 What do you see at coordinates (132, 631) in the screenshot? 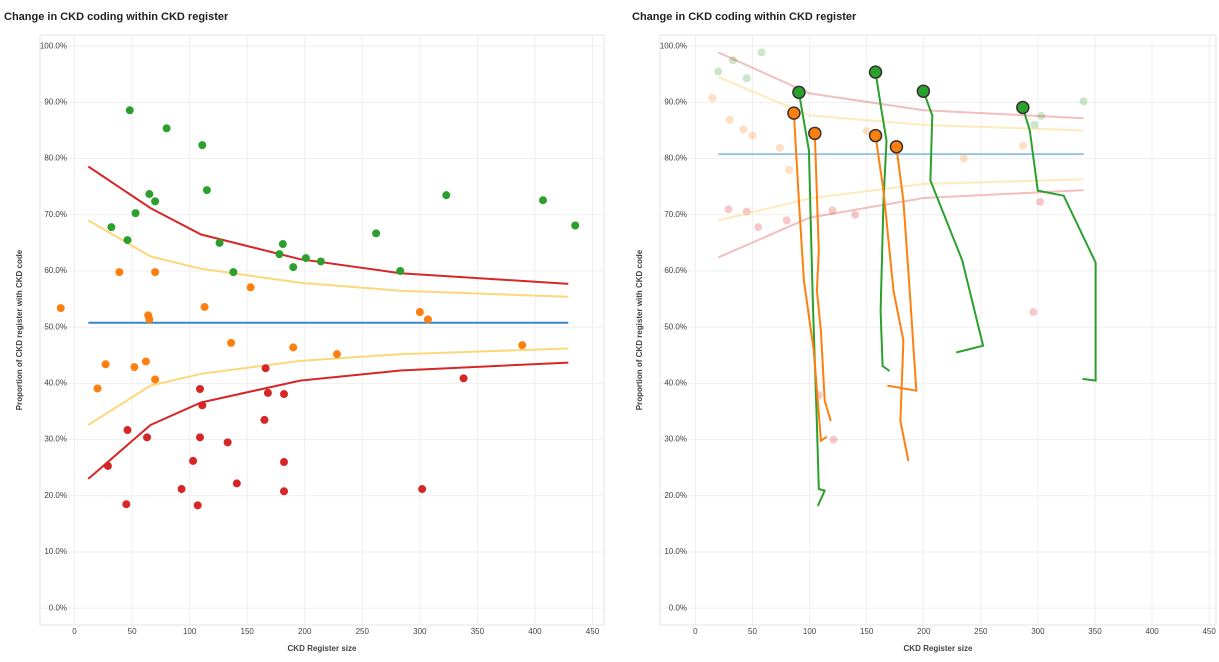
I see `x-tick-label: 50` at bounding box center [132, 631].